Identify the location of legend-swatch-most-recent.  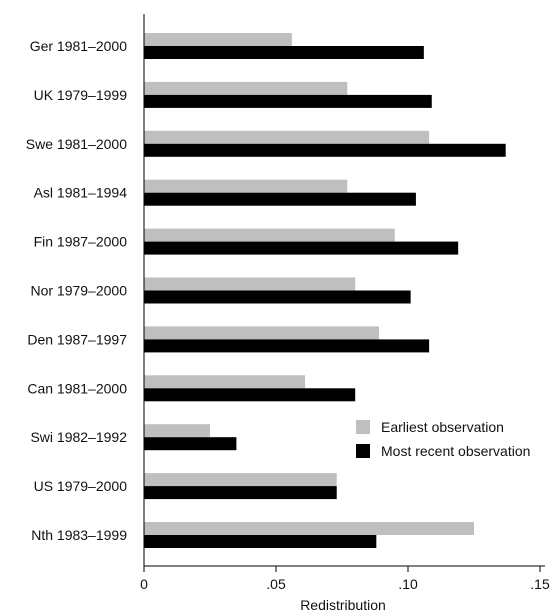
(363, 451).